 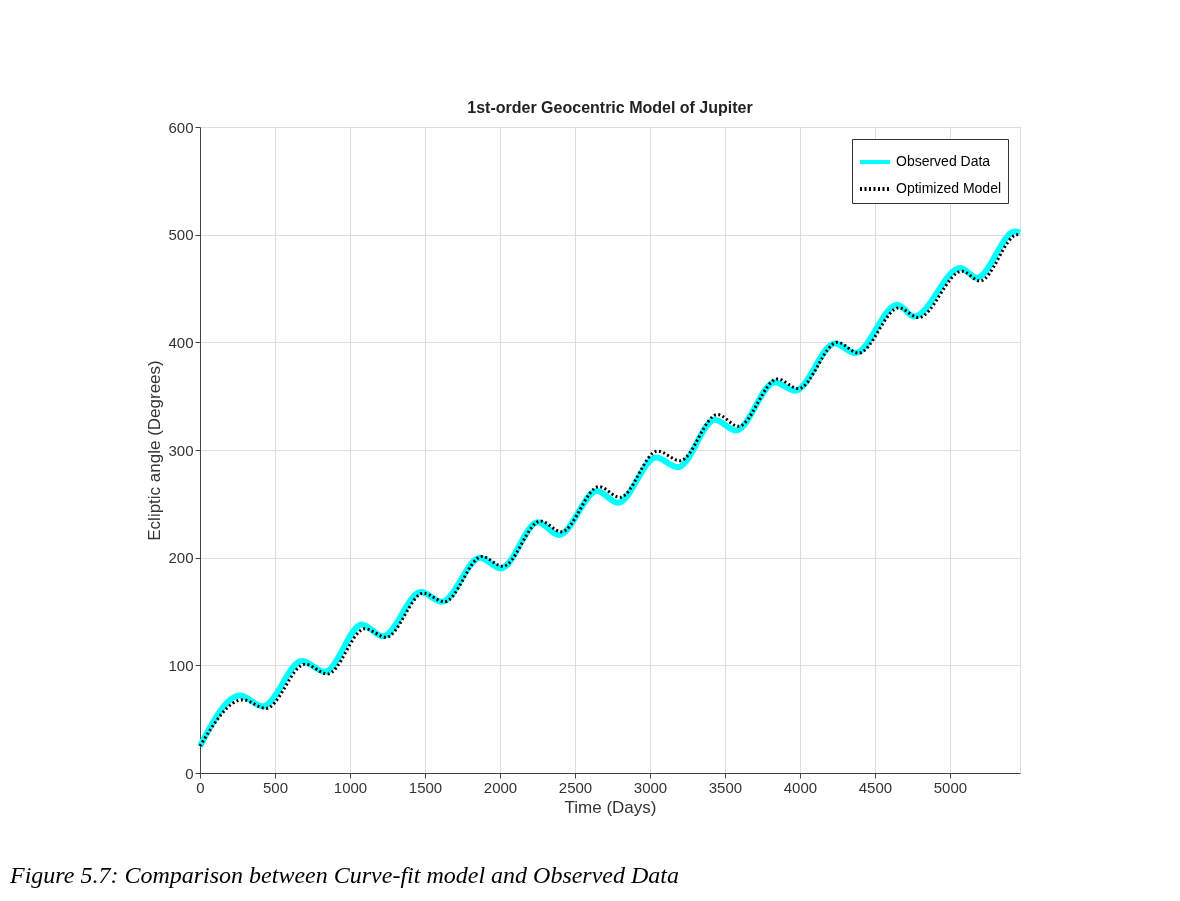 I want to click on x-tick-label: 3000, so click(x=650, y=787).